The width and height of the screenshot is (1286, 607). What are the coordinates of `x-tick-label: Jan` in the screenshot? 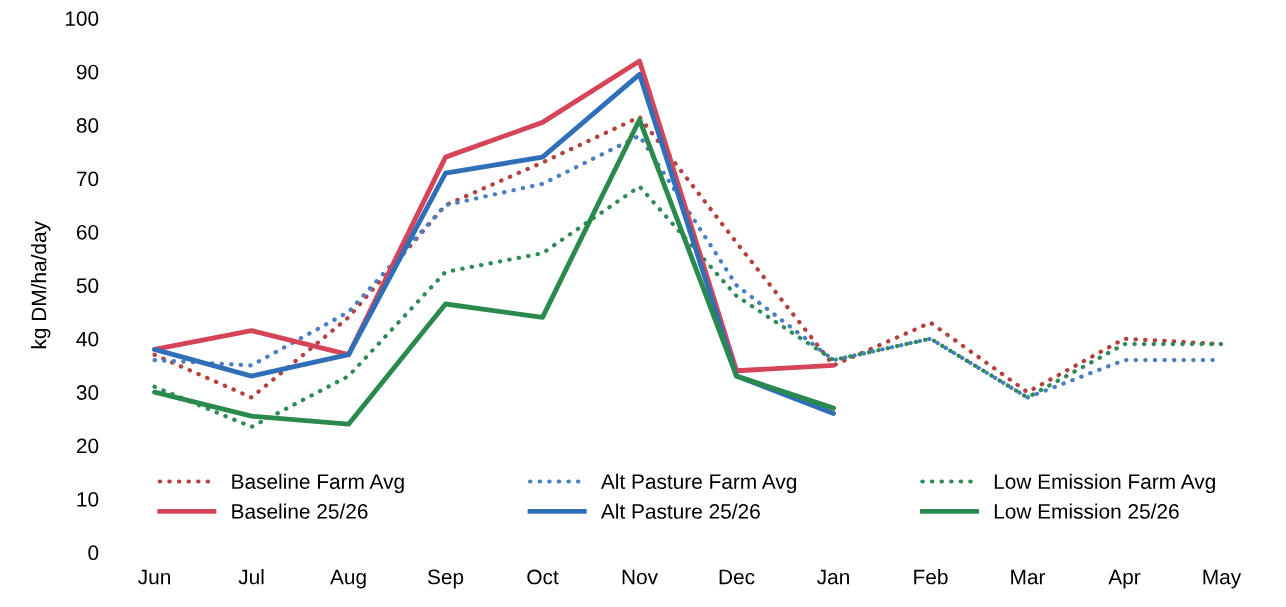 It's located at (833, 577).